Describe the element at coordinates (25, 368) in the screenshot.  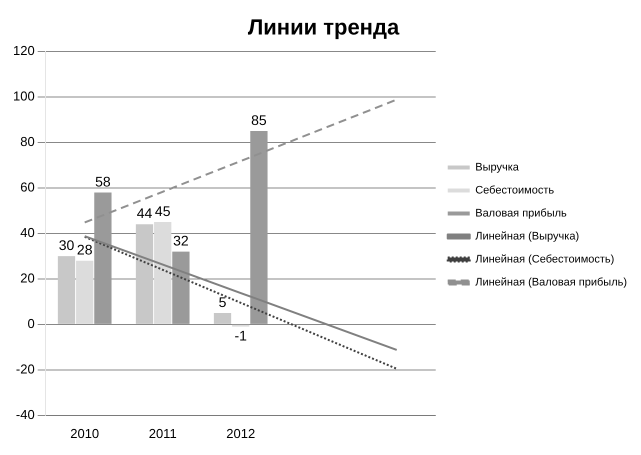
I see `y-tick-label: -20` at that location.